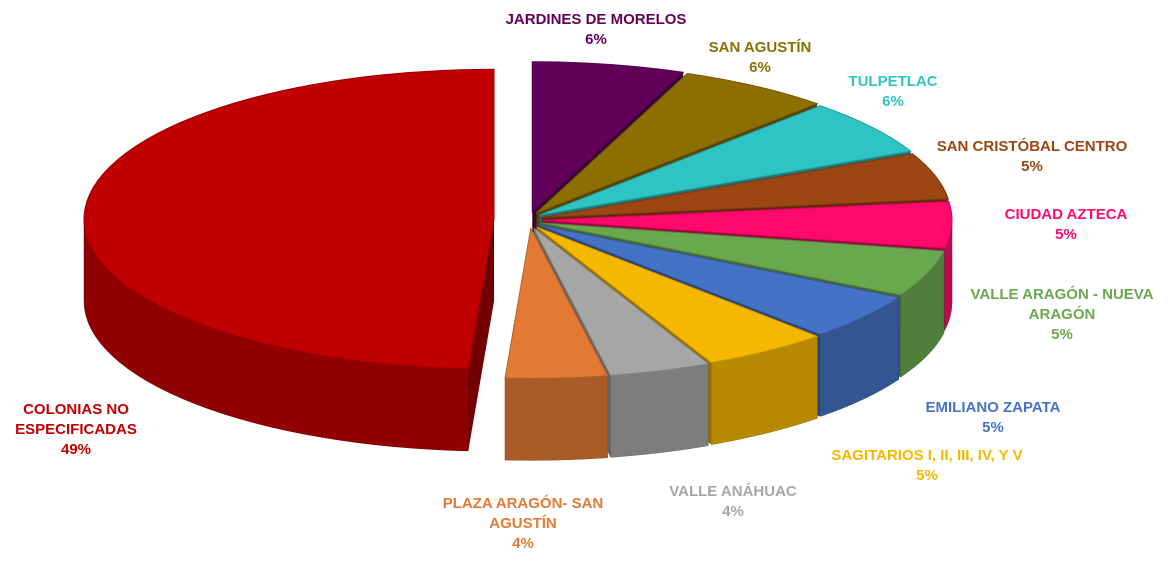  What do you see at coordinates (993, 407) in the screenshot?
I see `label-name: EMILIANO ZAPATA` at bounding box center [993, 407].